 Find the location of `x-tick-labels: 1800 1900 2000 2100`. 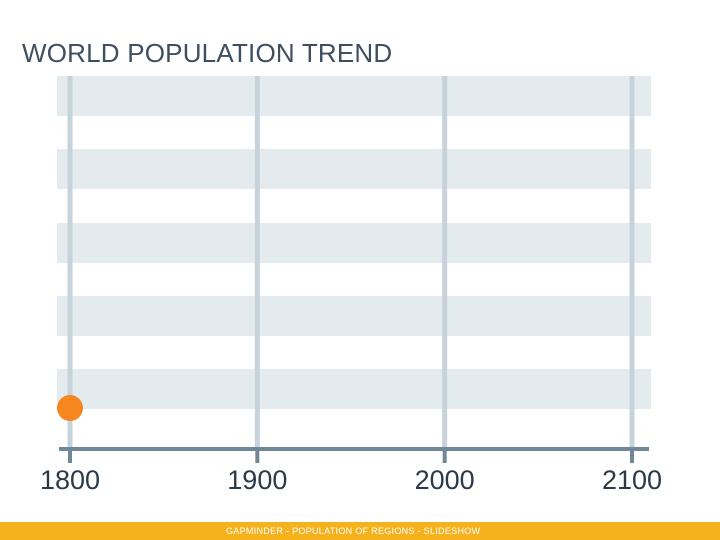

x-tick-labels: 1800 1900 2000 2100 is located at coordinates (351, 480).